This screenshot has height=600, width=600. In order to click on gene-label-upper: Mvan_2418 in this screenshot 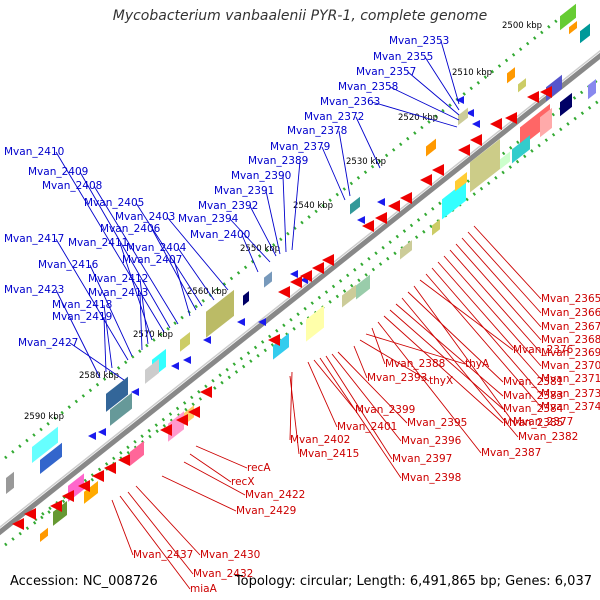, I will do `click(82, 305)`.